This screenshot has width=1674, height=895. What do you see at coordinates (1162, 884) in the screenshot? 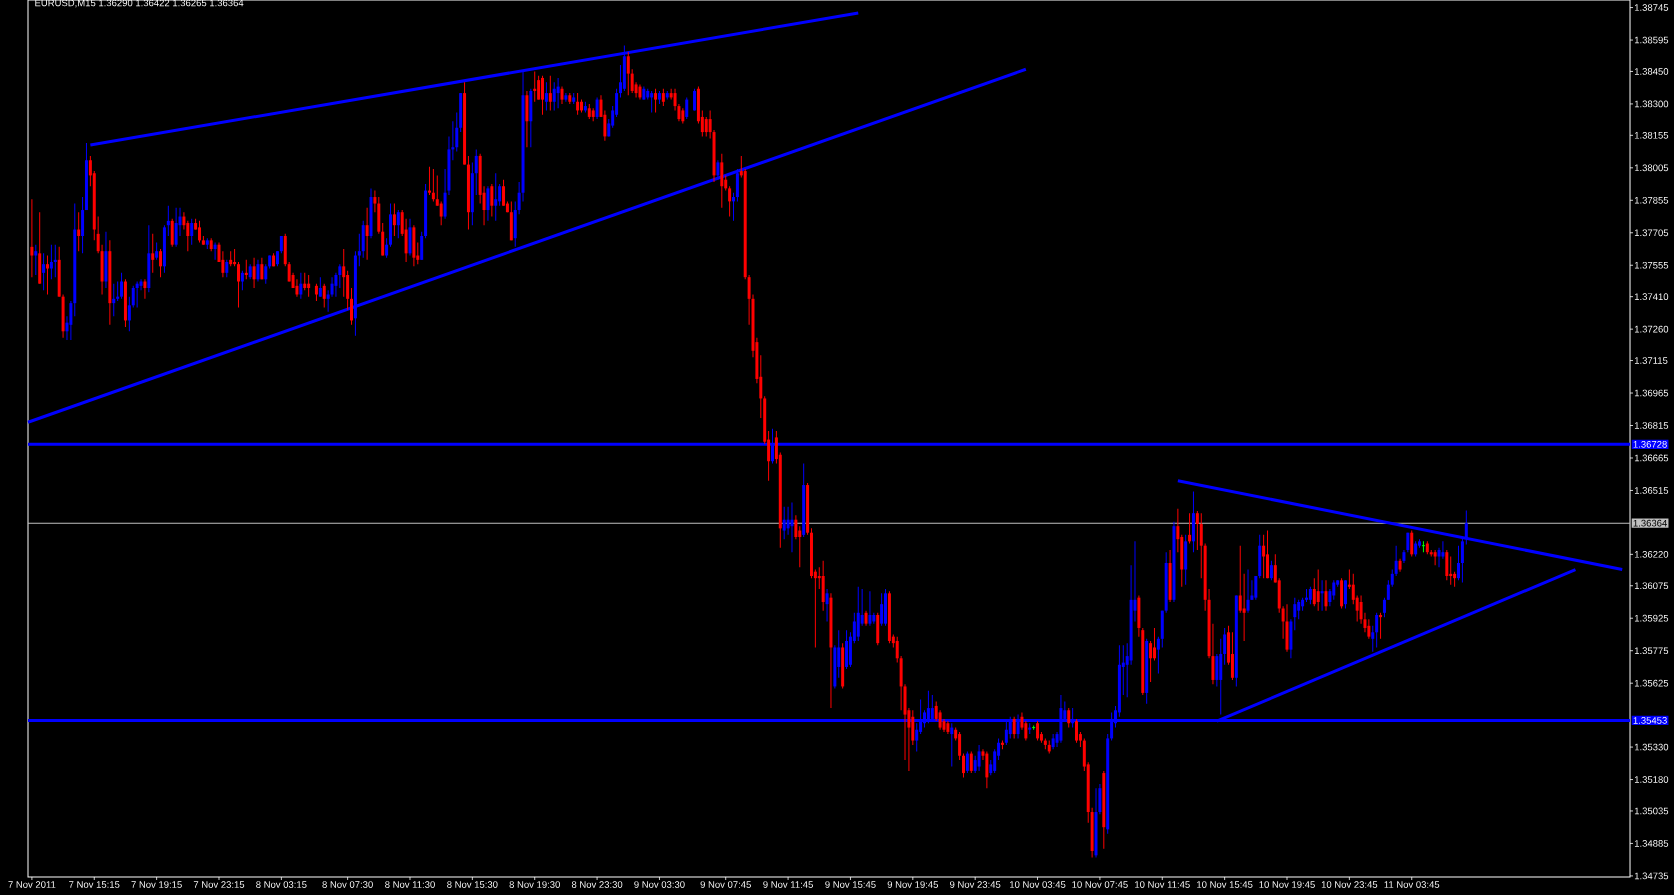
I see `x-tick-label: 10 Nov 11:45` at bounding box center [1162, 884].